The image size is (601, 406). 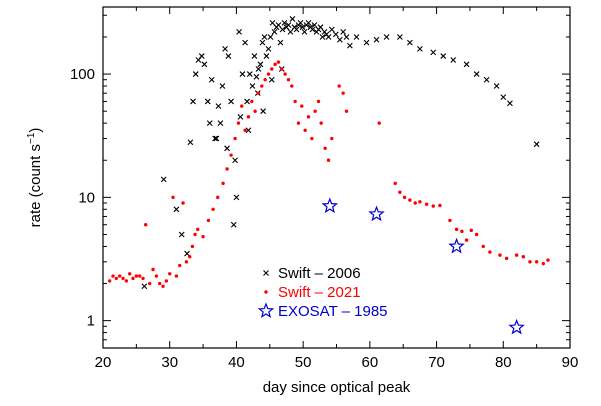 I want to click on y-axis-label: rate (count s−1), so click(x=35, y=178).